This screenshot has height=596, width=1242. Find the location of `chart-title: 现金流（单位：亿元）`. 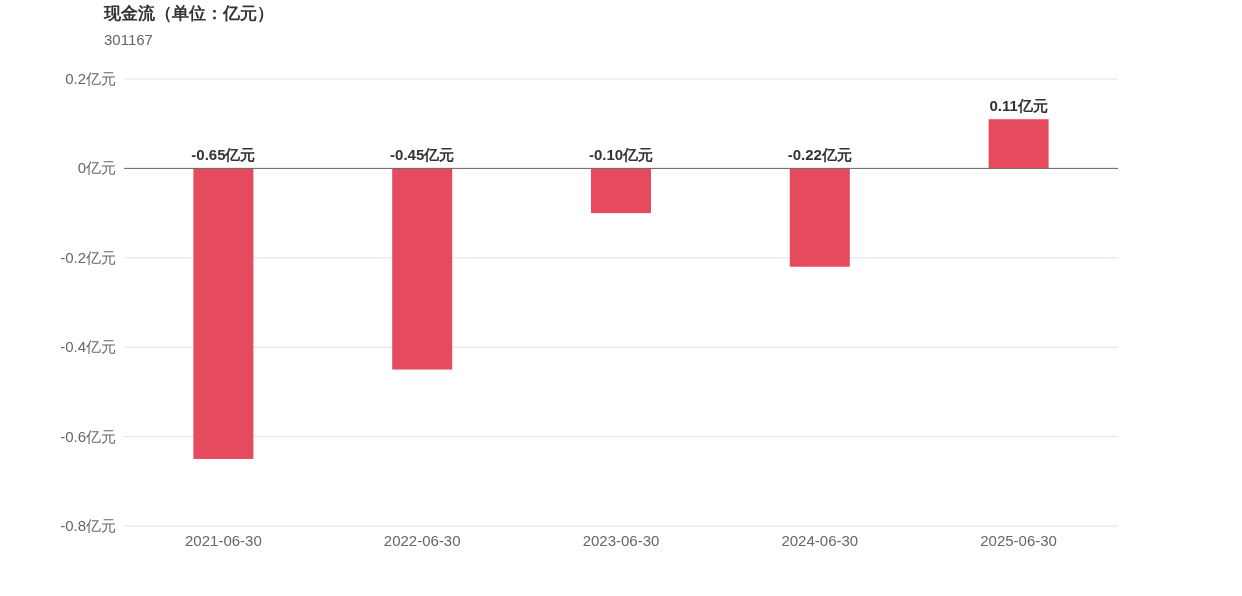

chart-title: 现金流（单位：亿元） is located at coordinates (188, 13).